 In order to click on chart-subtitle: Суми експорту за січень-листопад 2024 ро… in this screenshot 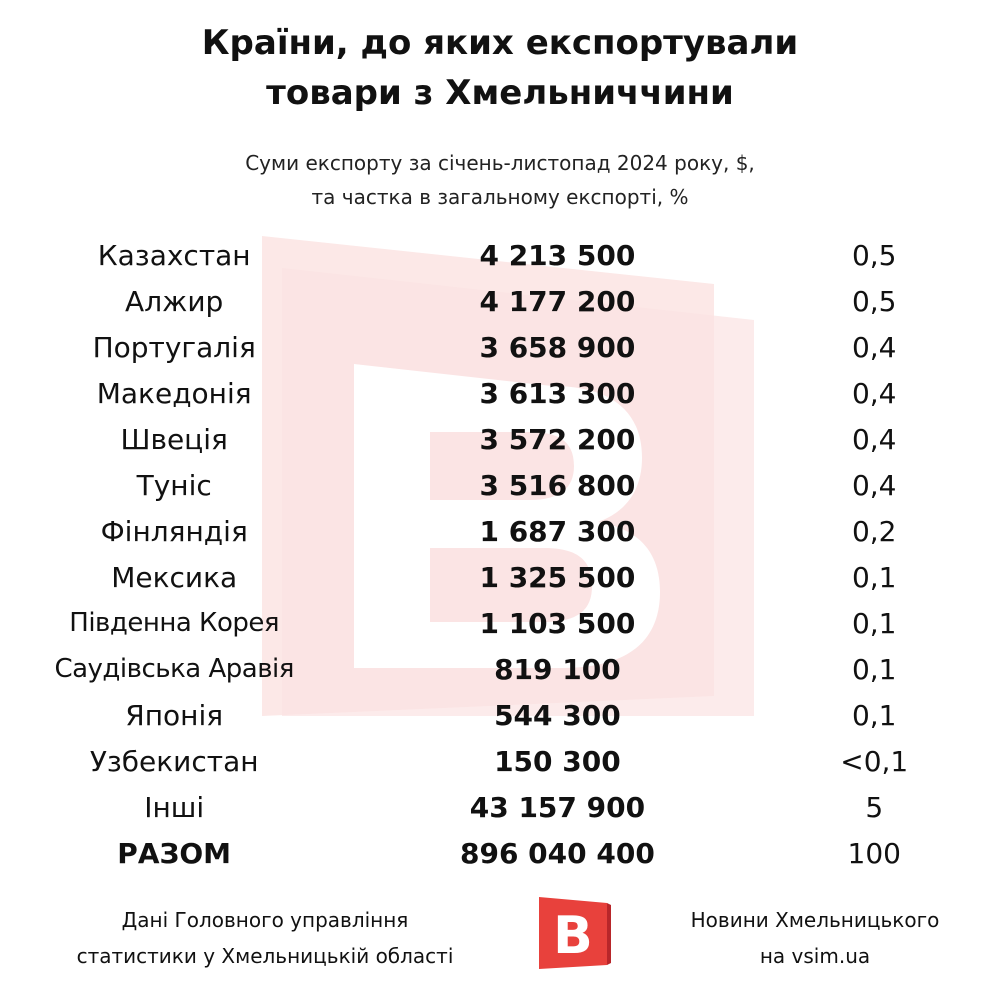, I will do `click(500, 180)`.